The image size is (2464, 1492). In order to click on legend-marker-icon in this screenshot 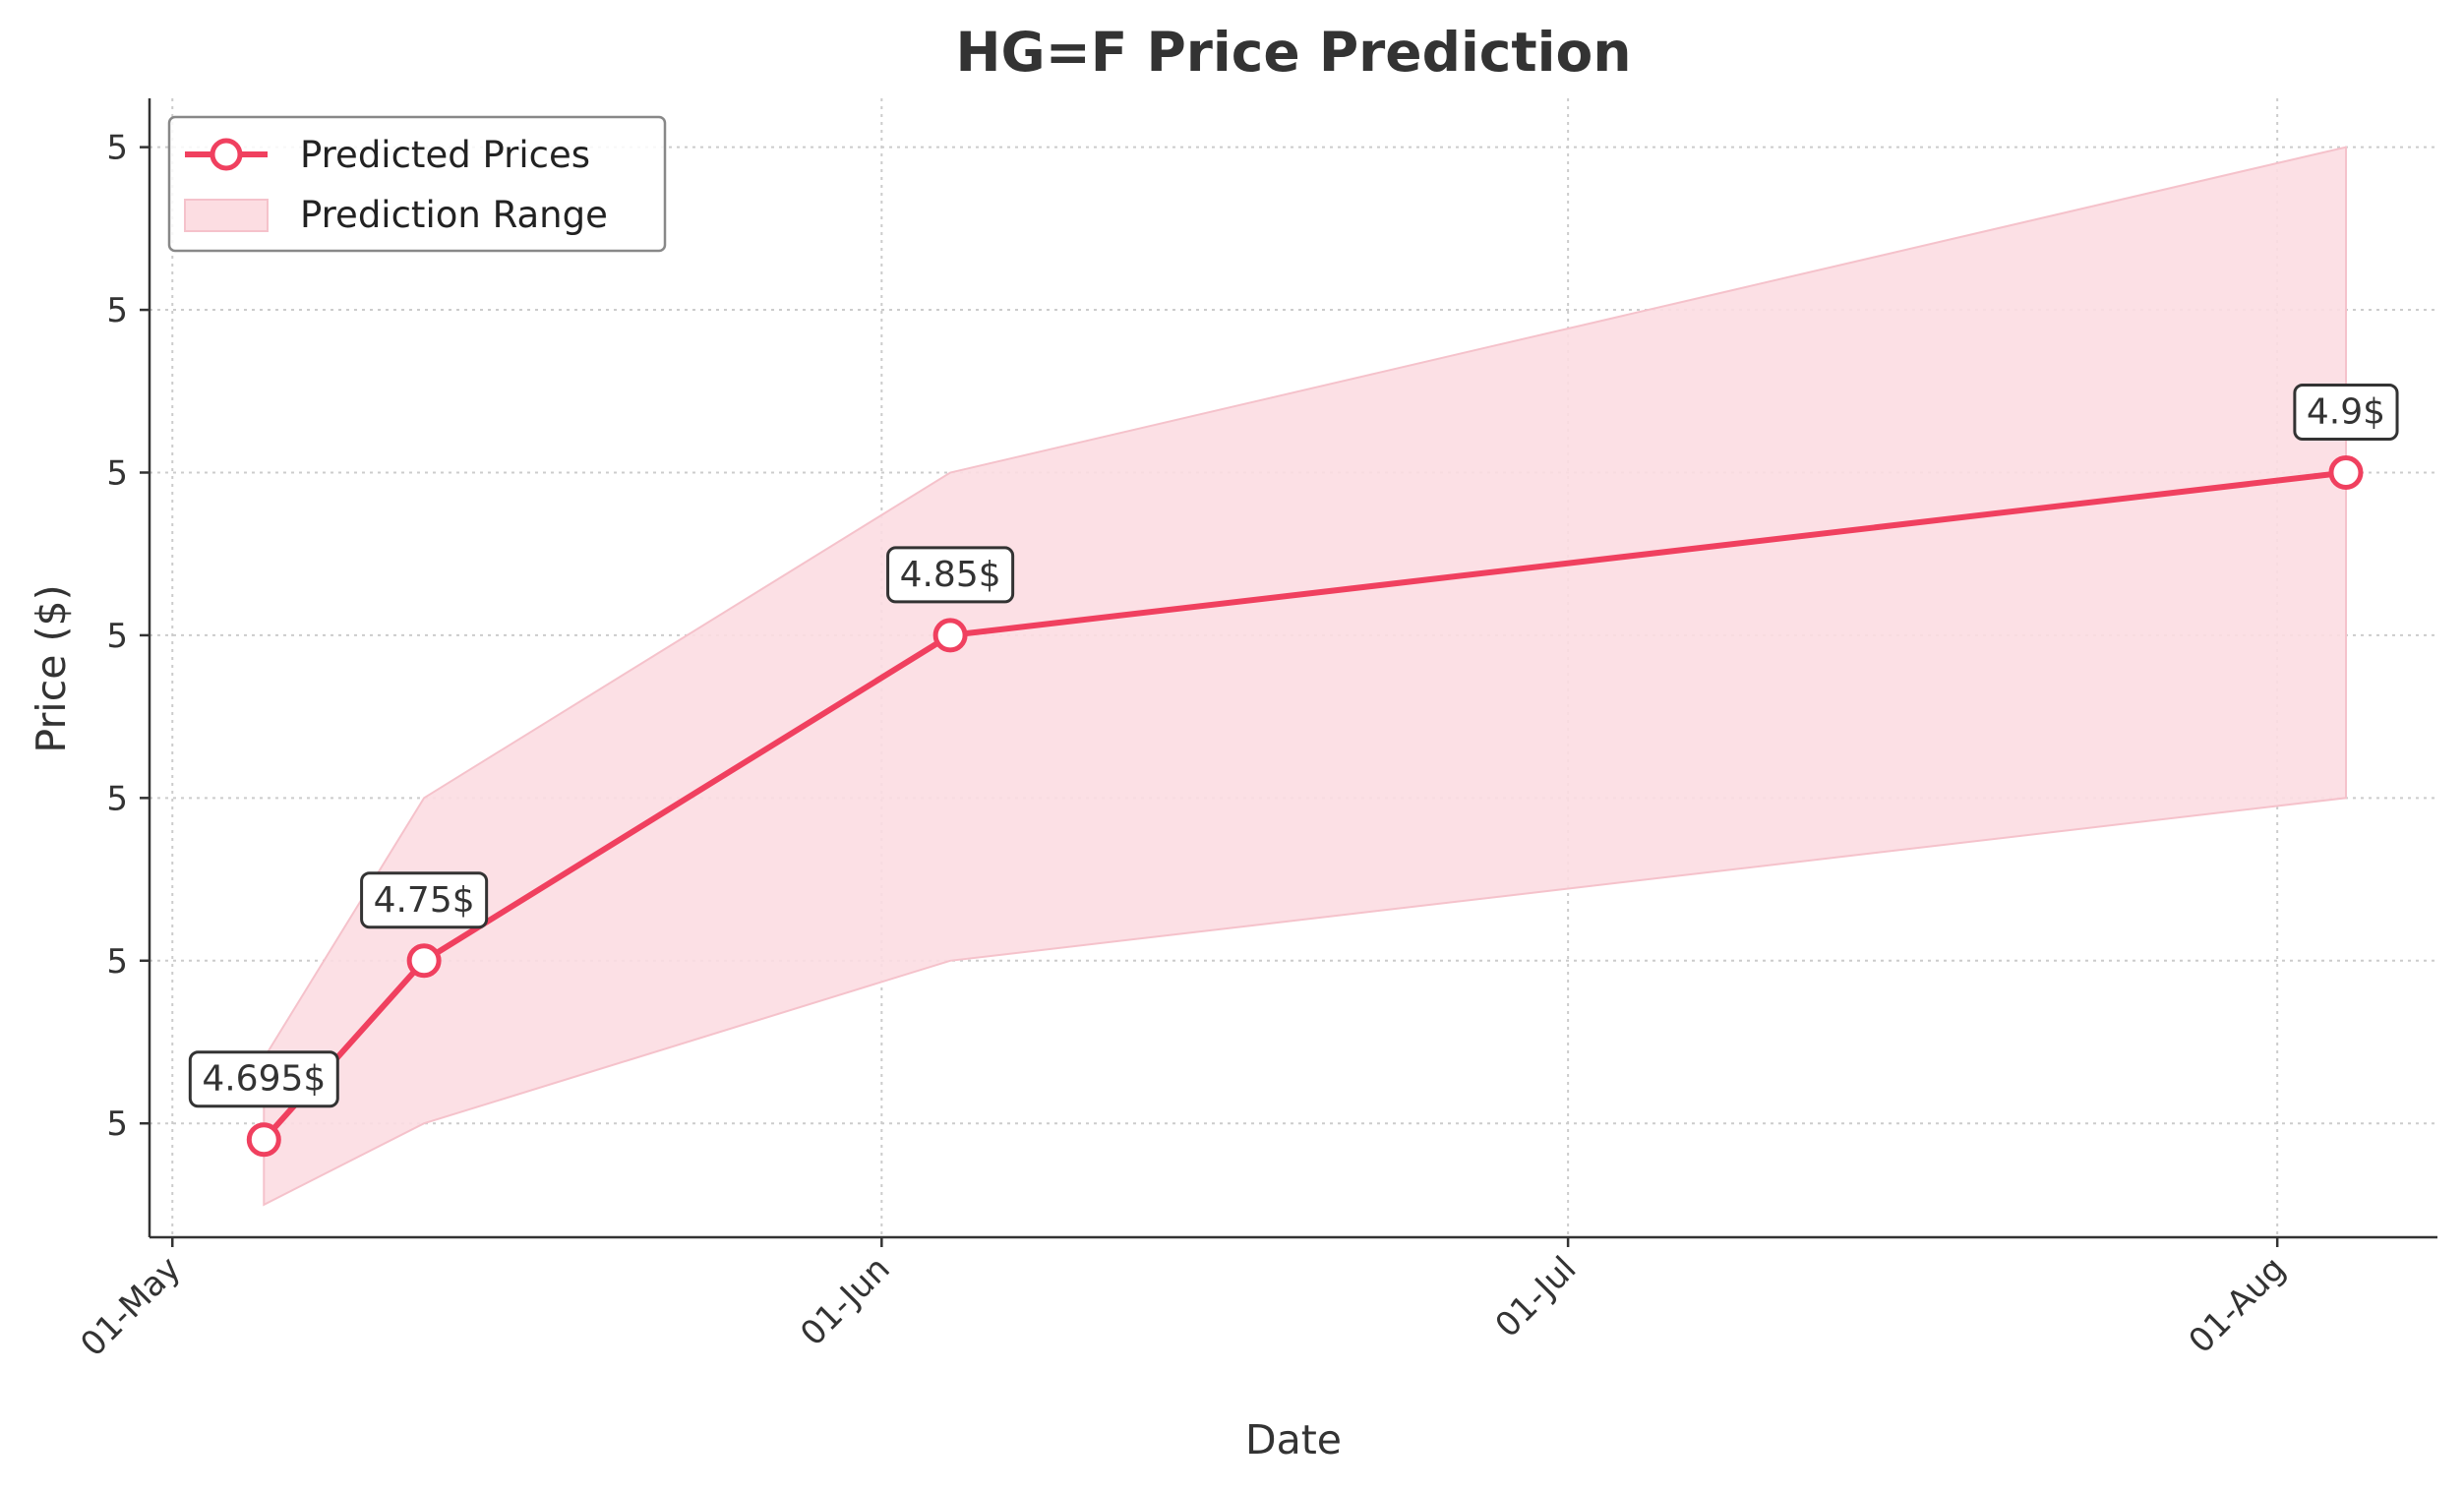, I will do `click(227, 154)`.